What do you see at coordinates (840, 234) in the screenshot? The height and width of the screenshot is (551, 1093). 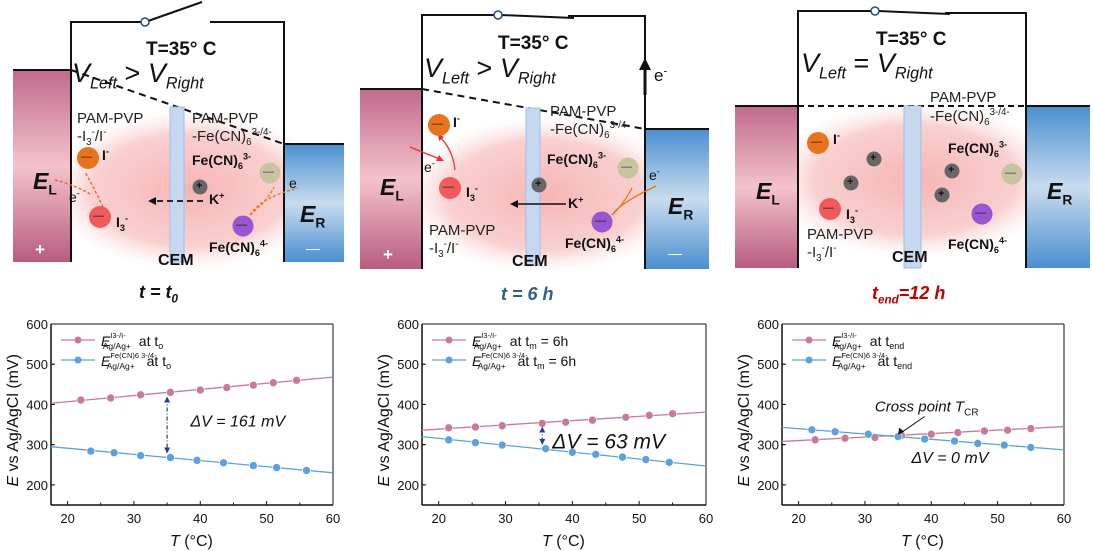 I see `left-gel-line1: PAM-PVP` at bounding box center [840, 234].